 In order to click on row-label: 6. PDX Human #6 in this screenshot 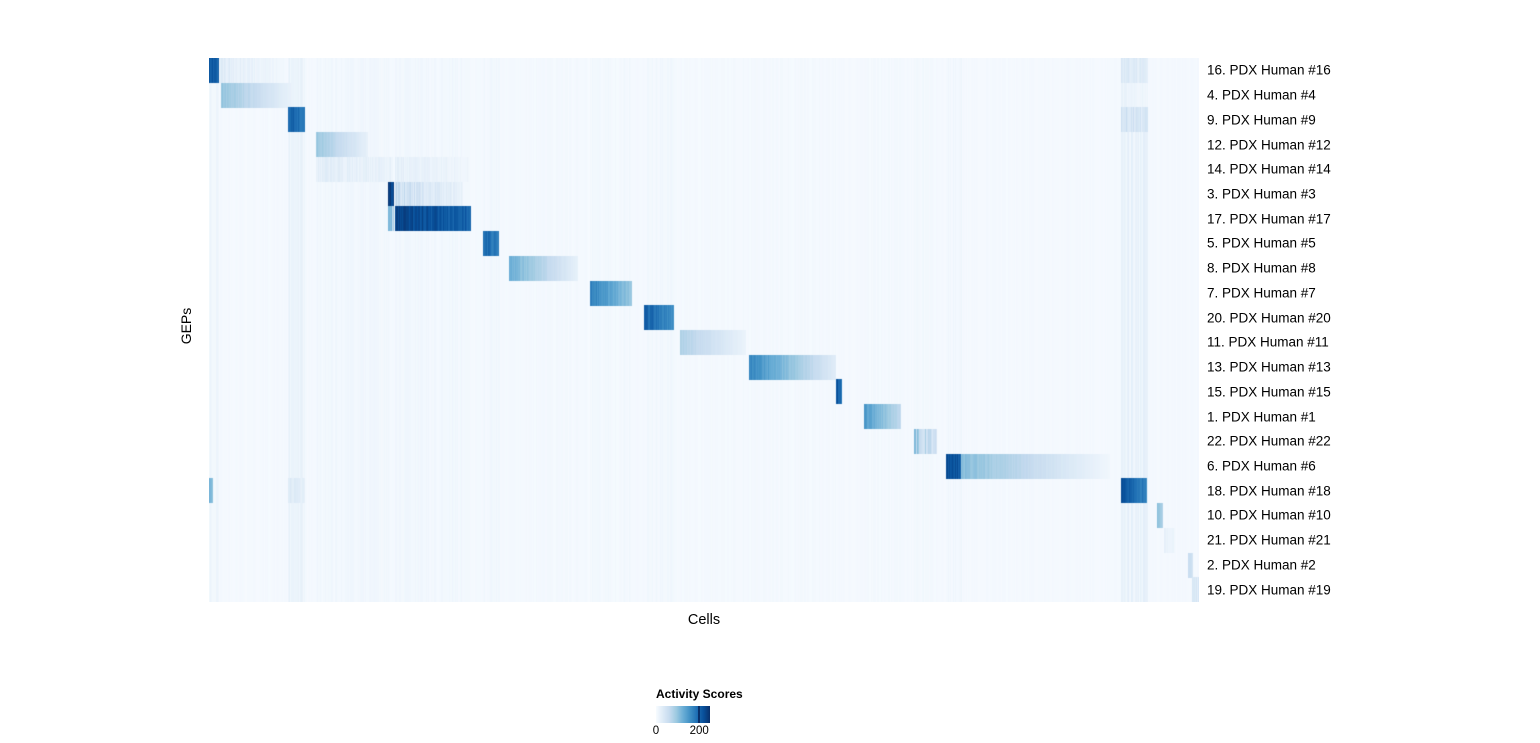, I will do `click(1261, 466)`.